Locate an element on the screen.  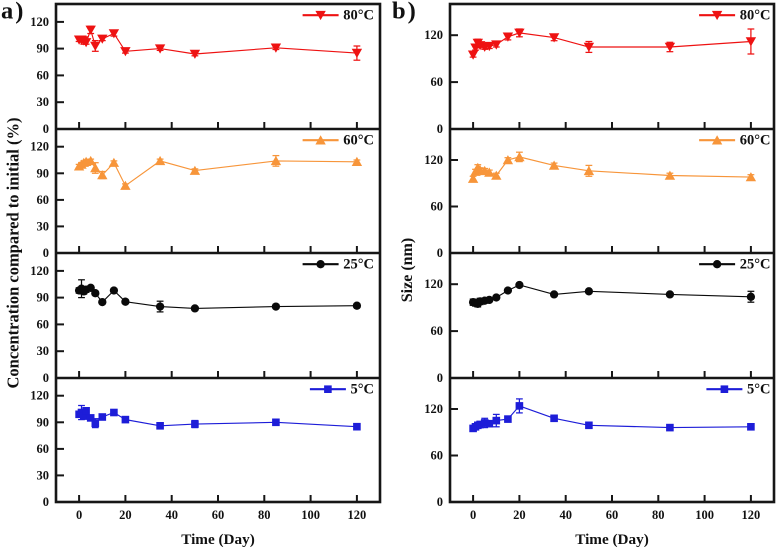
svg-text:Concentration compared to init: Concentration compared to initial (%) is located at coordinates (13, 252).